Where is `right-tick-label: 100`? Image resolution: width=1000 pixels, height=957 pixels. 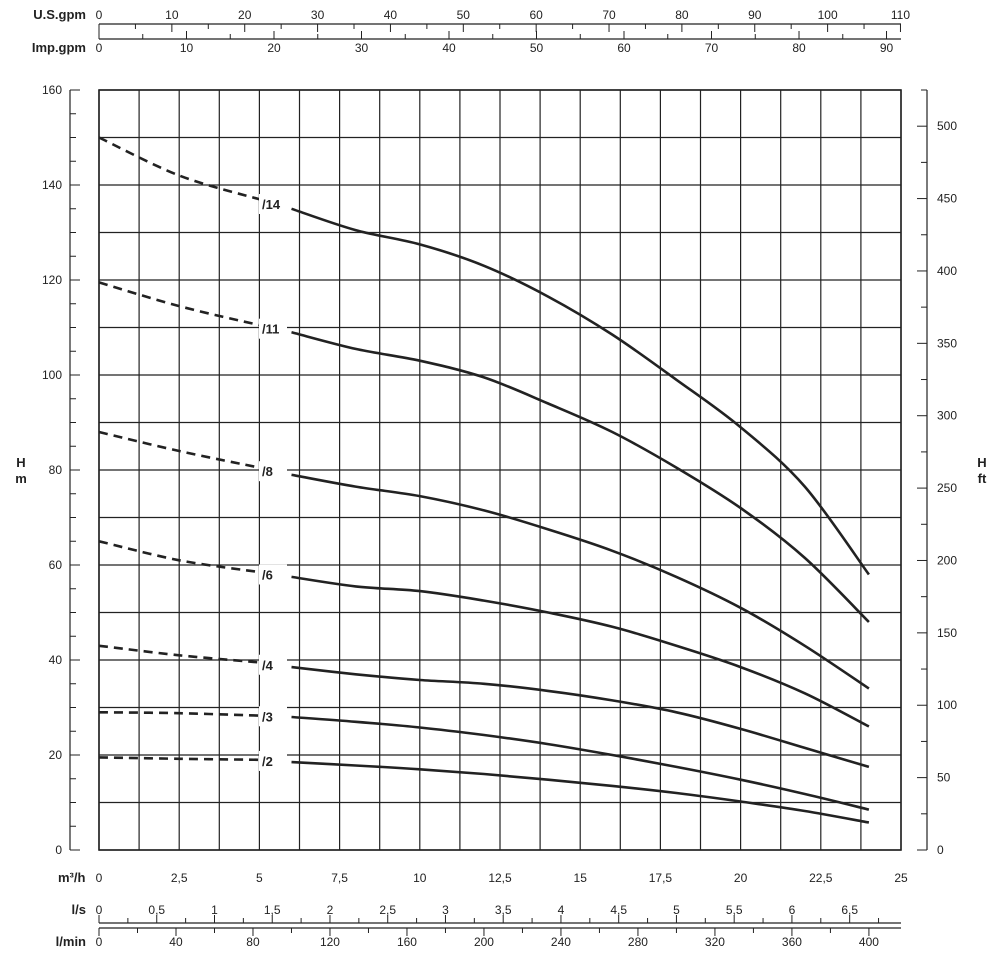 right-tick-label: 100 is located at coordinates (947, 705).